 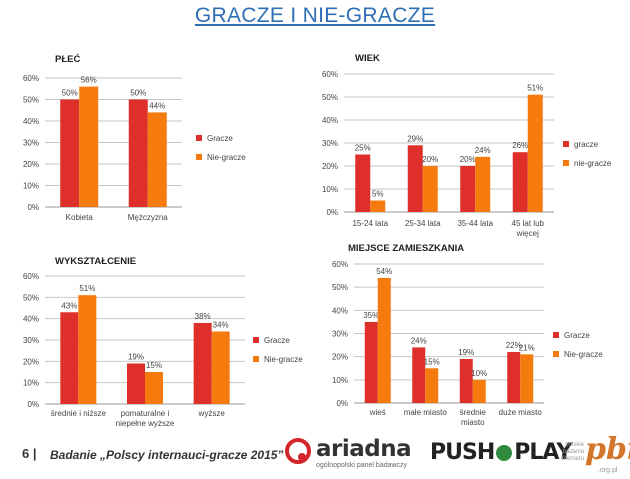 What do you see at coordinates (371, 315) in the screenshot?
I see `data-label: 35%` at bounding box center [371, 315].